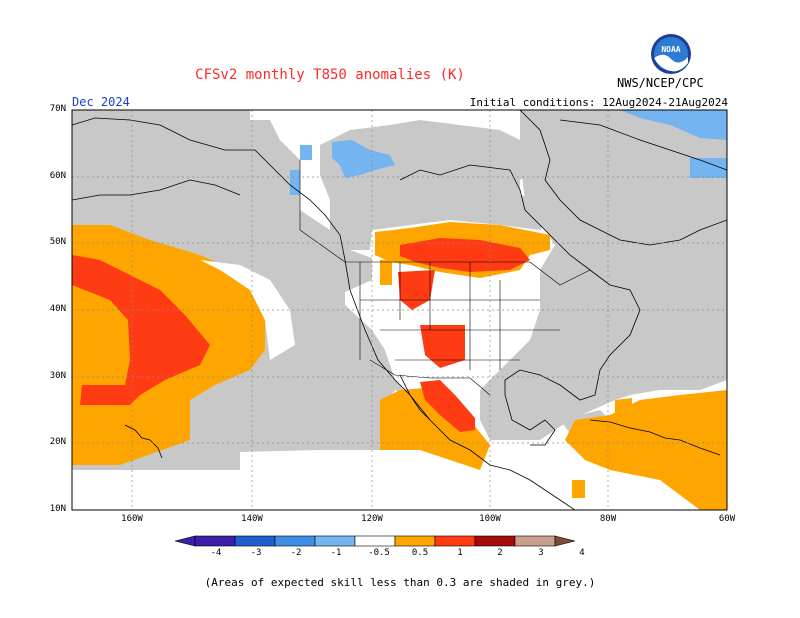  What do you see at coordinates (256, 553) in the screenshot?
I see `colorbar-label: -3` at bounding box center [256, 553].